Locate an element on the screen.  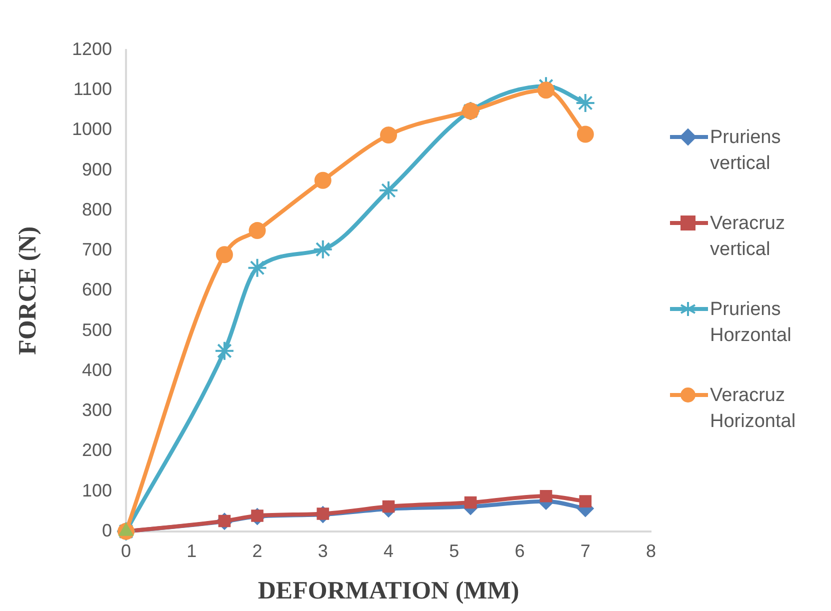
y-tick-label: 900 is located at coordinates (97, 169).